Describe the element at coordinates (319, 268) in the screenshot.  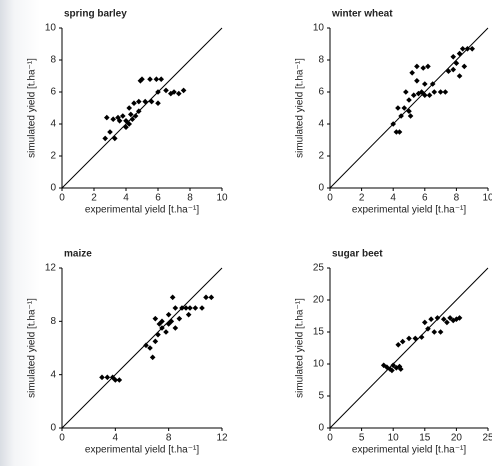
I see `y-tick-label: 25` at that location.